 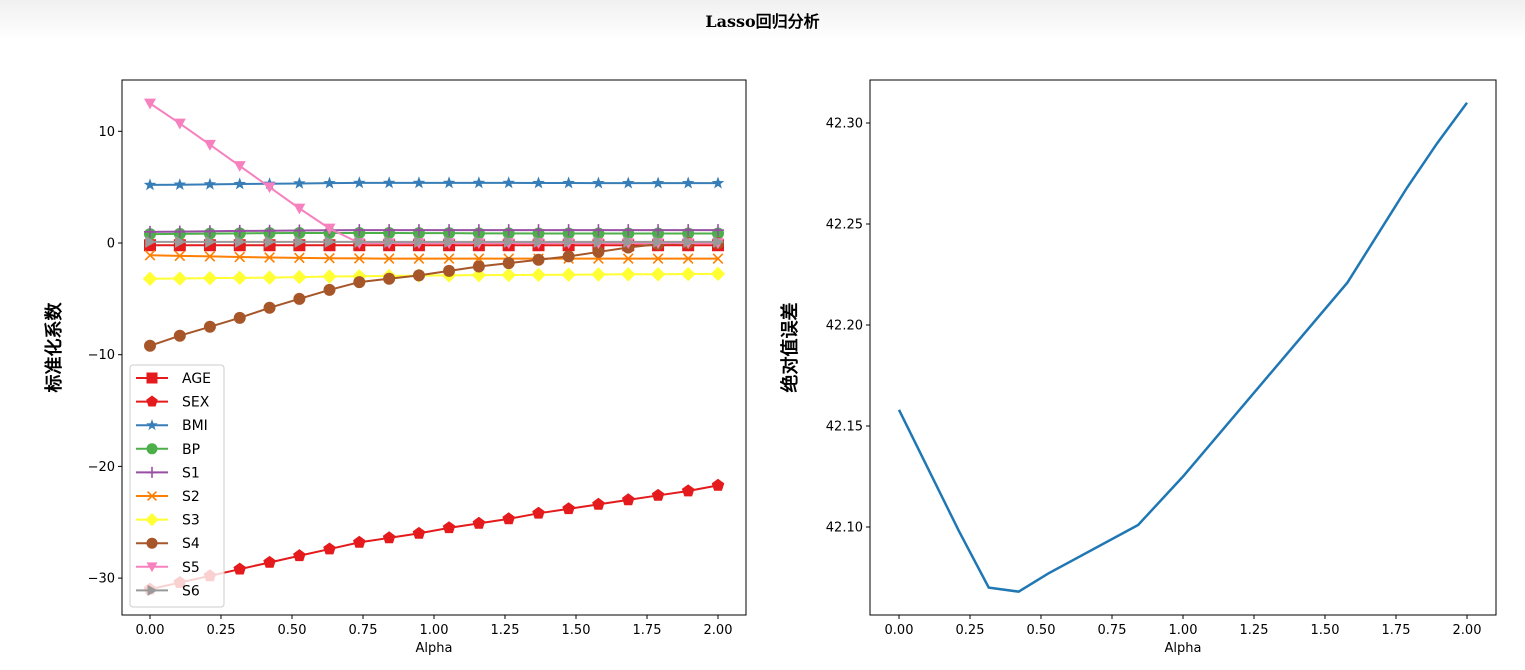 I want to click on error-x-axis-label: Alpha, so click(x=1183, y=648).